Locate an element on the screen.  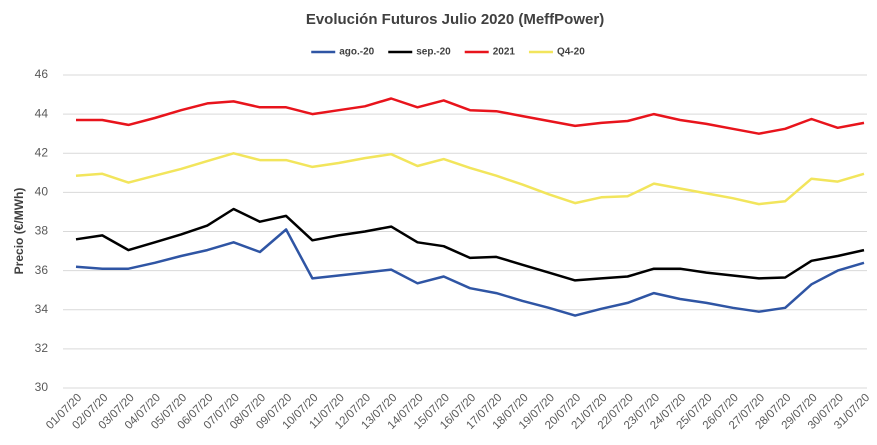
y-tick-label: 44 is located at coordinates (42, 113).